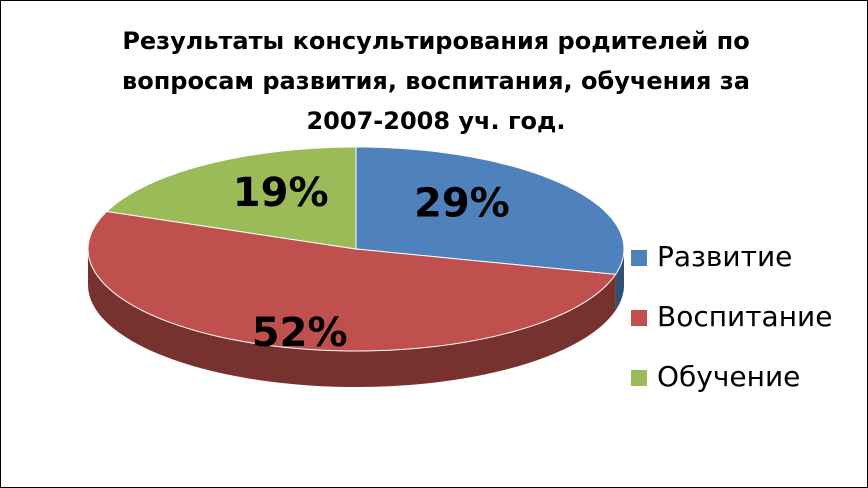 Image resolution: width=868 pixels, height=488 pixels. I want to click on legend-label: Развитие, so click(724, 256).